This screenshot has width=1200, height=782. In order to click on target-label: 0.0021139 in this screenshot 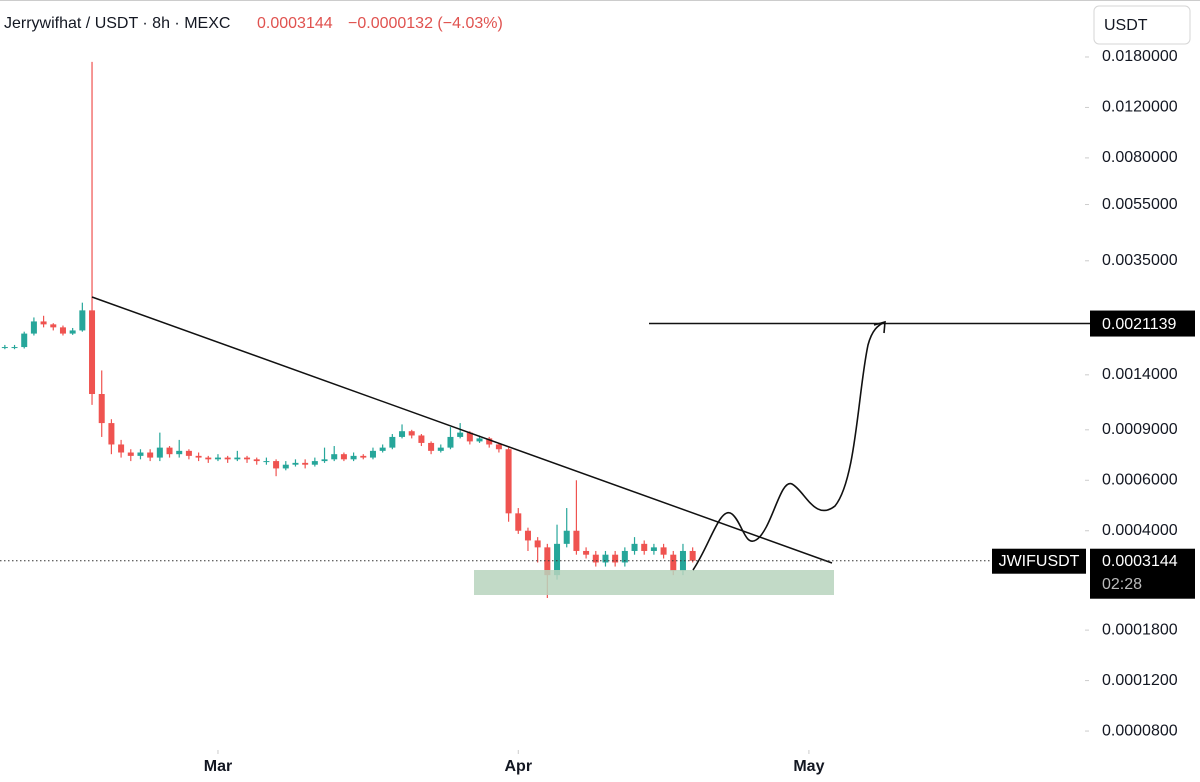, I will do `click(1139, 324)`.